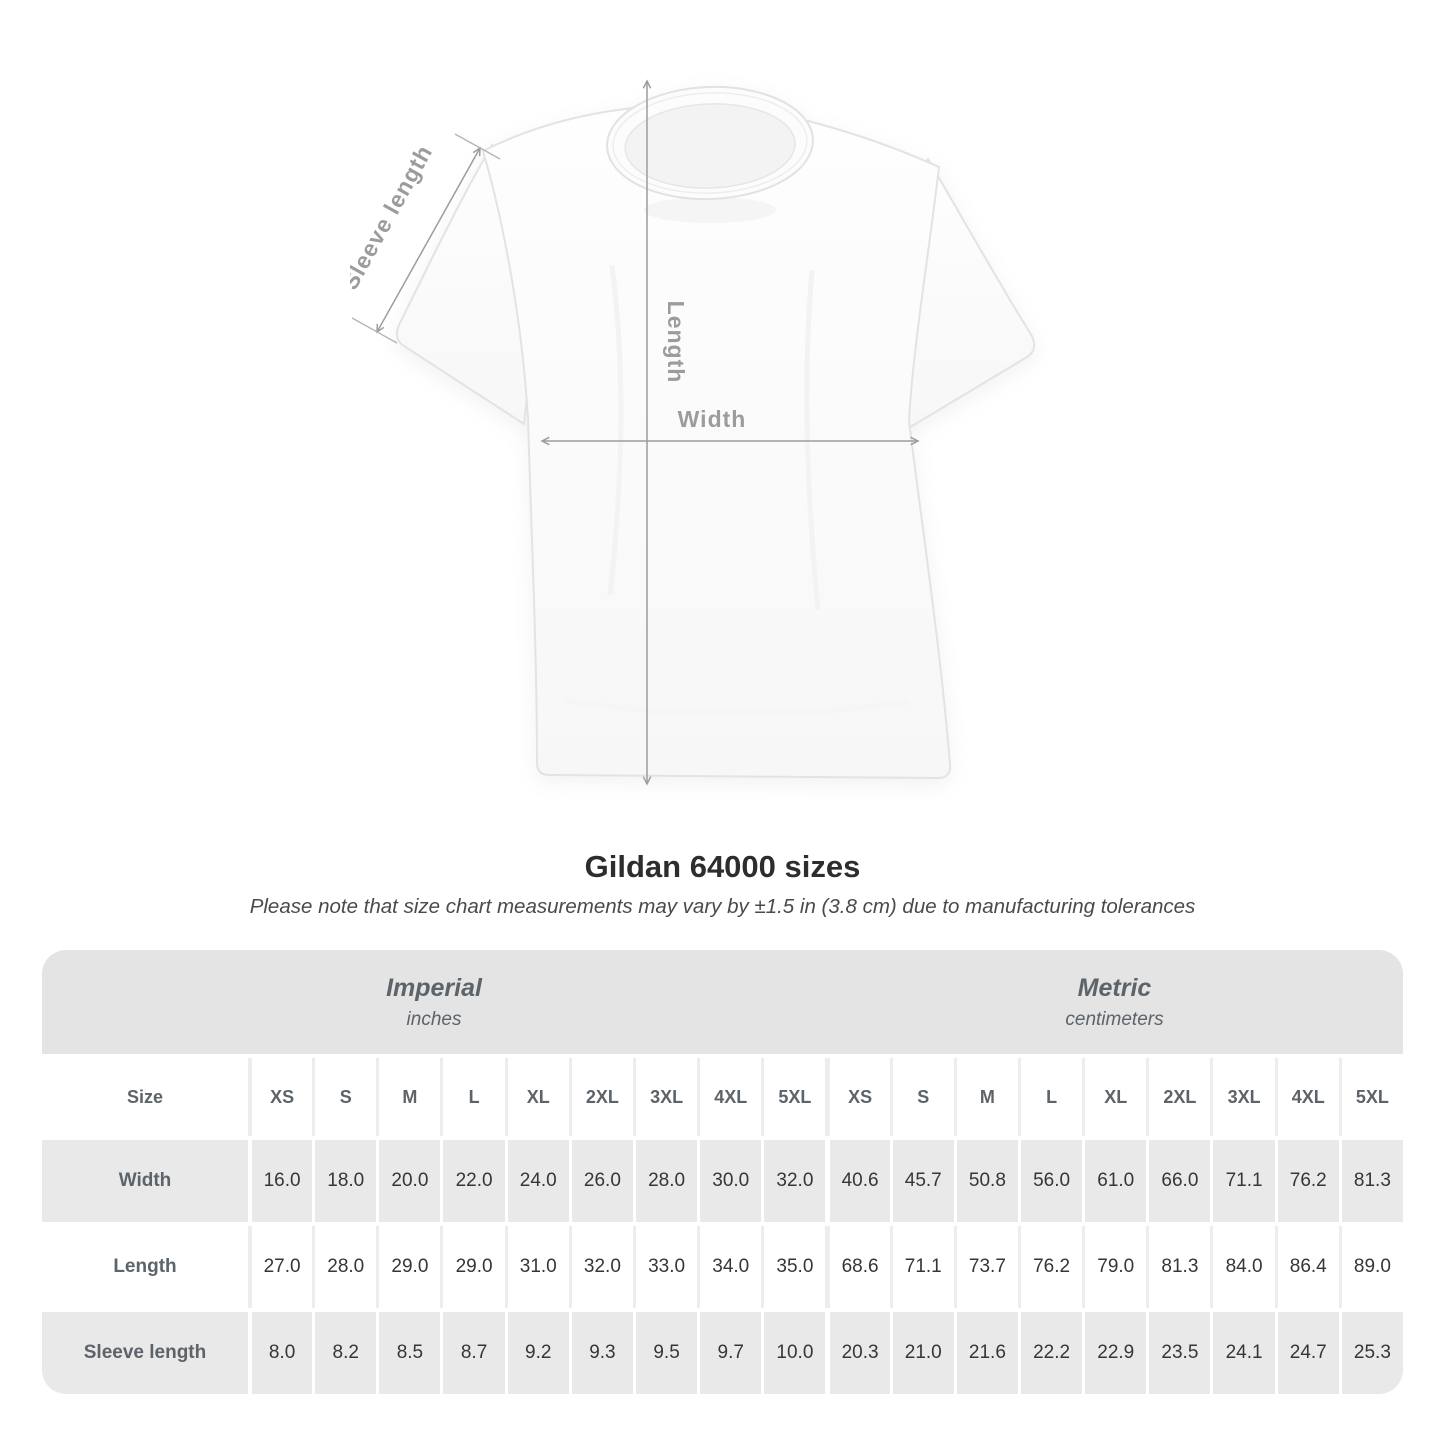  What do you see at coordinates (793, 1267) in the screenshot?
I see `table-cell: 35.0` at bounding box center [793, 1267].